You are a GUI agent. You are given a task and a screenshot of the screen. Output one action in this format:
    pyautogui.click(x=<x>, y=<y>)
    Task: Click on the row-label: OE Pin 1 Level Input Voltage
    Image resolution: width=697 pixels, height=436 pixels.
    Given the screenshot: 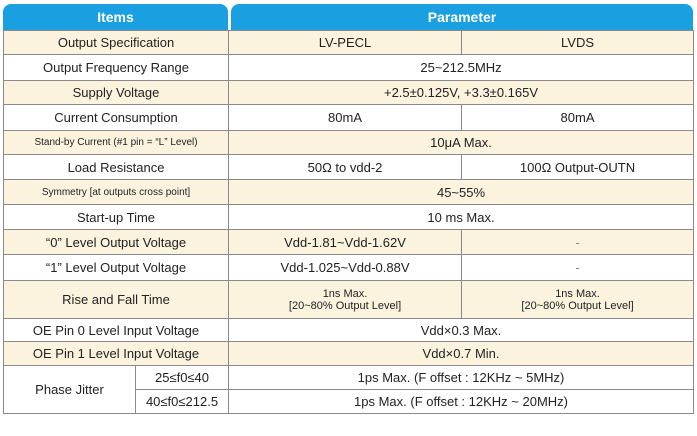 What is the action you would take?
    pyautogui.click(x=116, y=353)
    